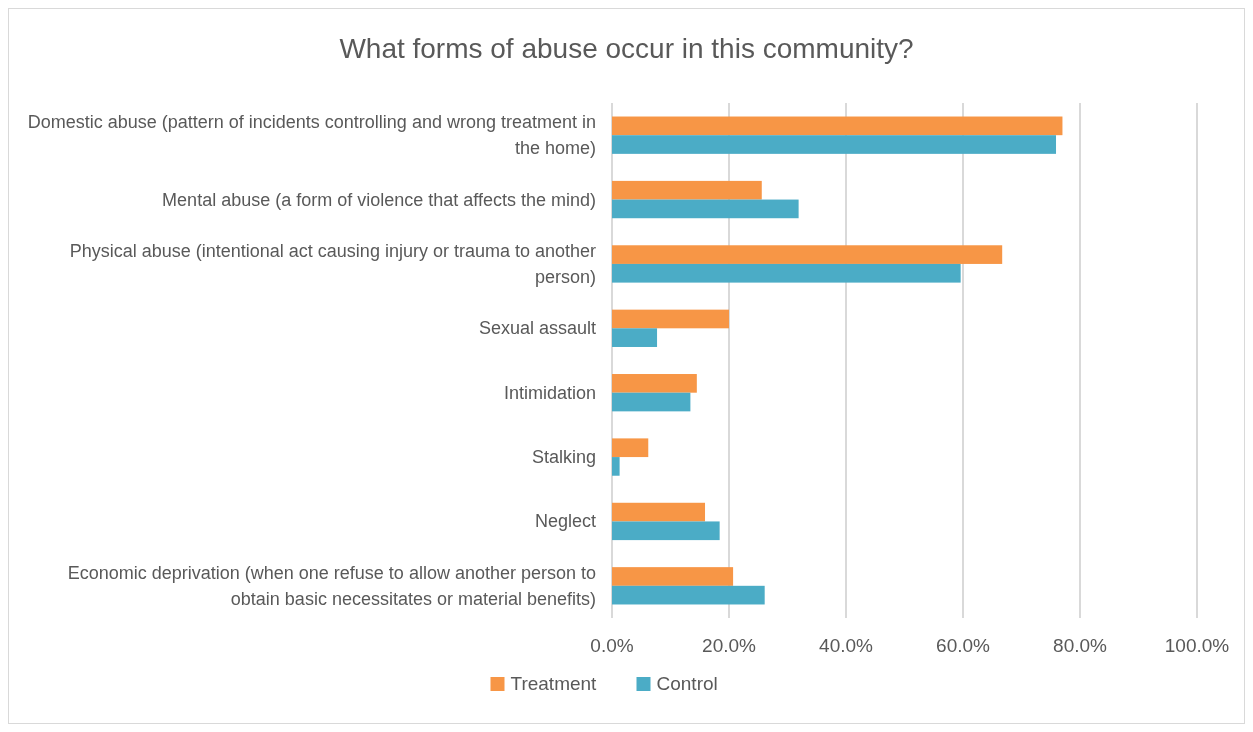 The image size is (1253, 732). Describe the element at coordinates (311, 135) in the screenshot. I see `y-tick-label: Domestic abuse (pattern of incidents controlling and wrong treatment in the home)` at that location.